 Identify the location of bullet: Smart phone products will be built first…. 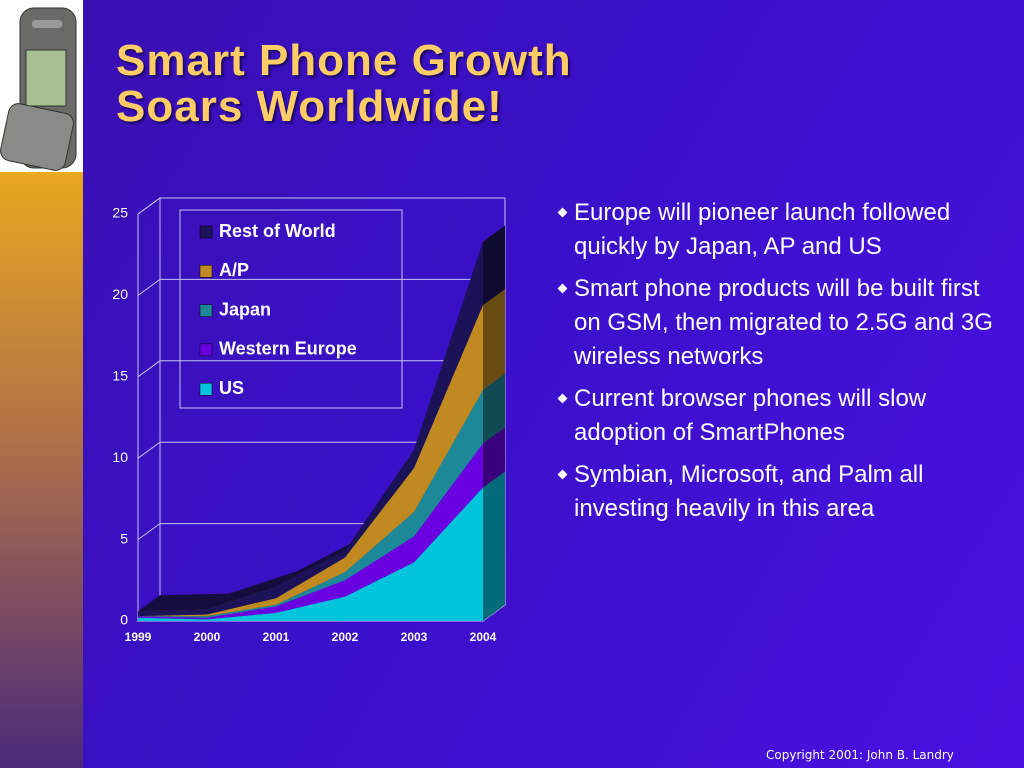
(776, 323).